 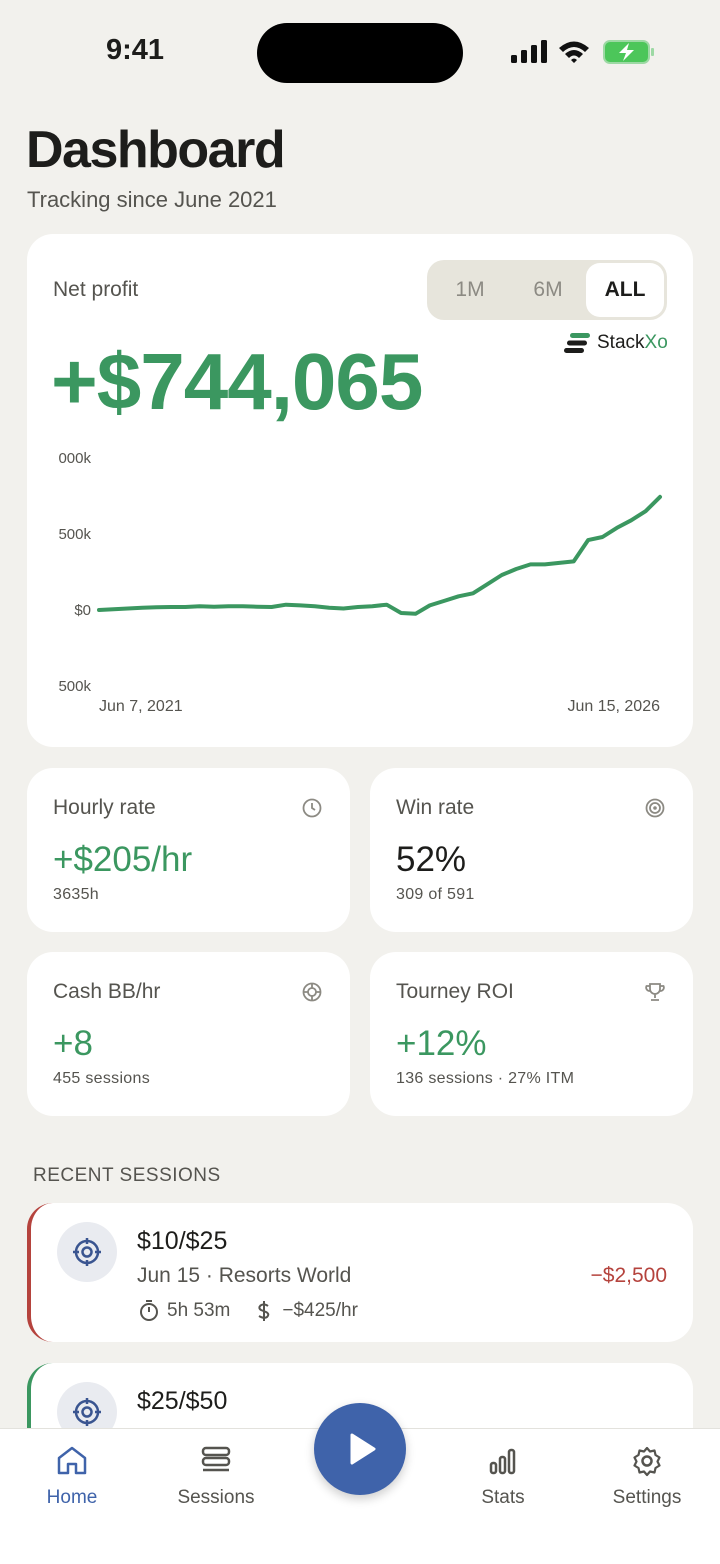 I want to click on page-title: Dashboard, so click(x=156, y=150).